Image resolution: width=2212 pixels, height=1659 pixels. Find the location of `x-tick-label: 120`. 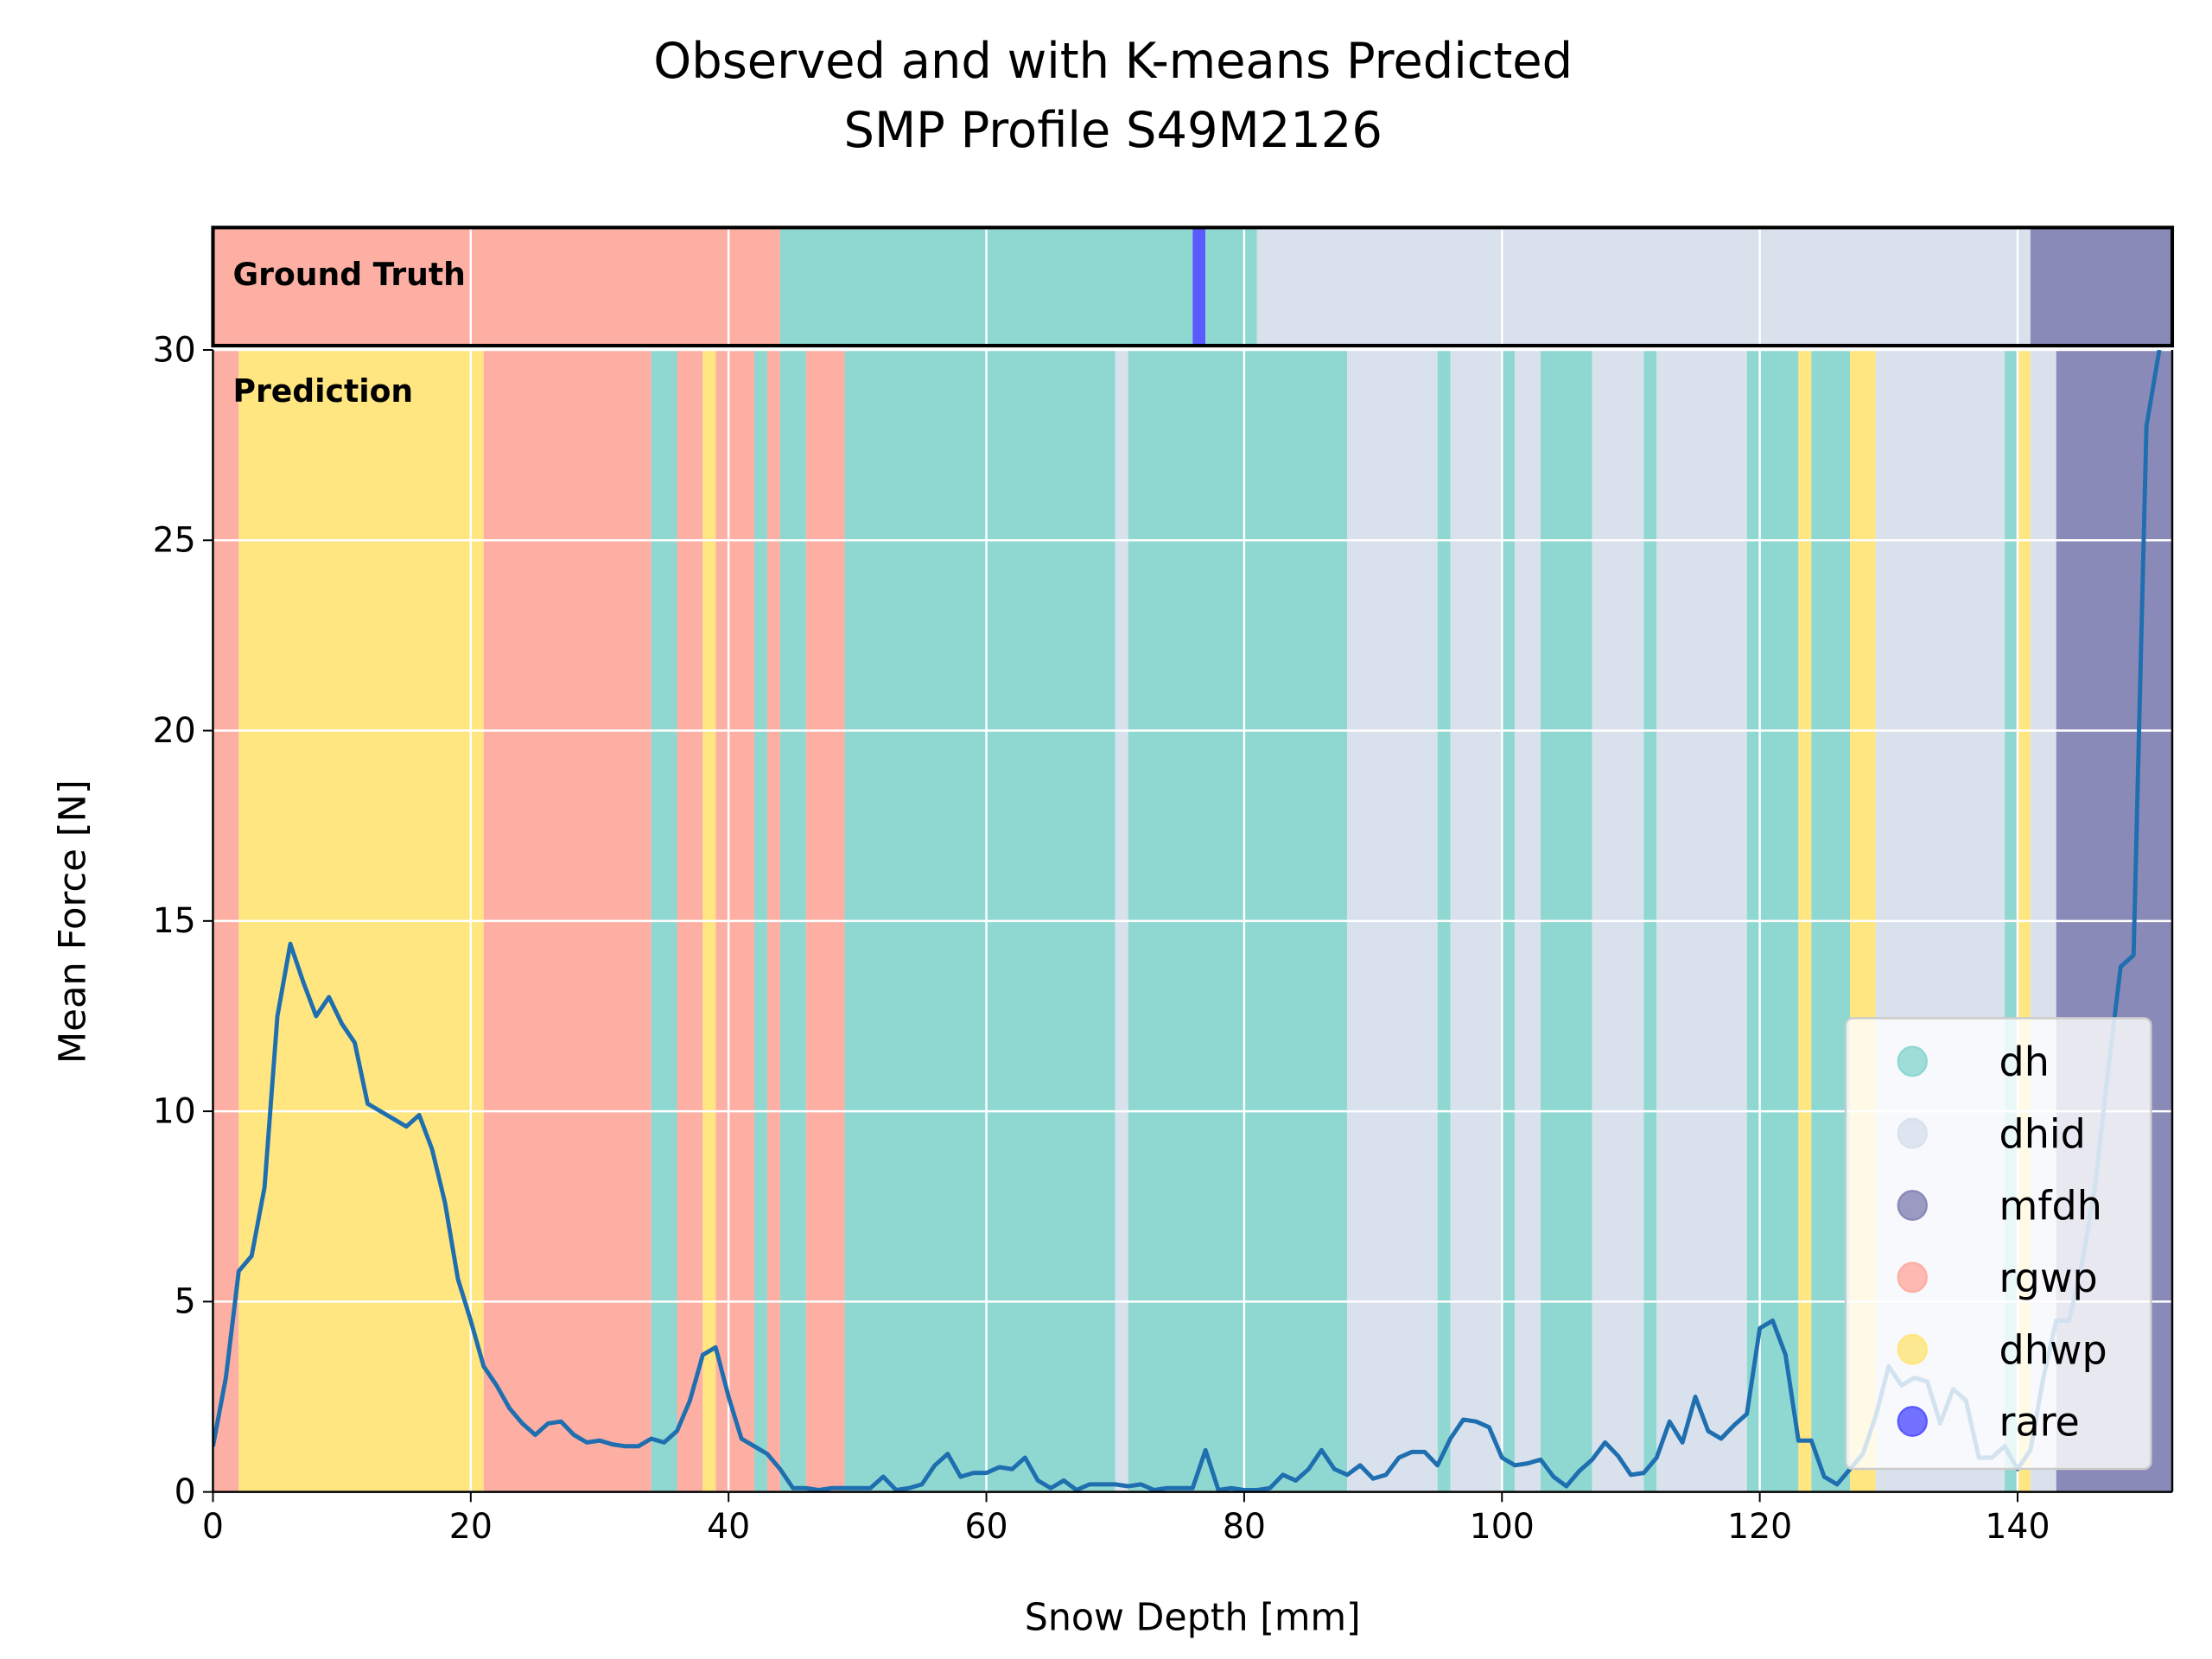

x-tick-label: 120 is located at coordinates (1759, 1527).